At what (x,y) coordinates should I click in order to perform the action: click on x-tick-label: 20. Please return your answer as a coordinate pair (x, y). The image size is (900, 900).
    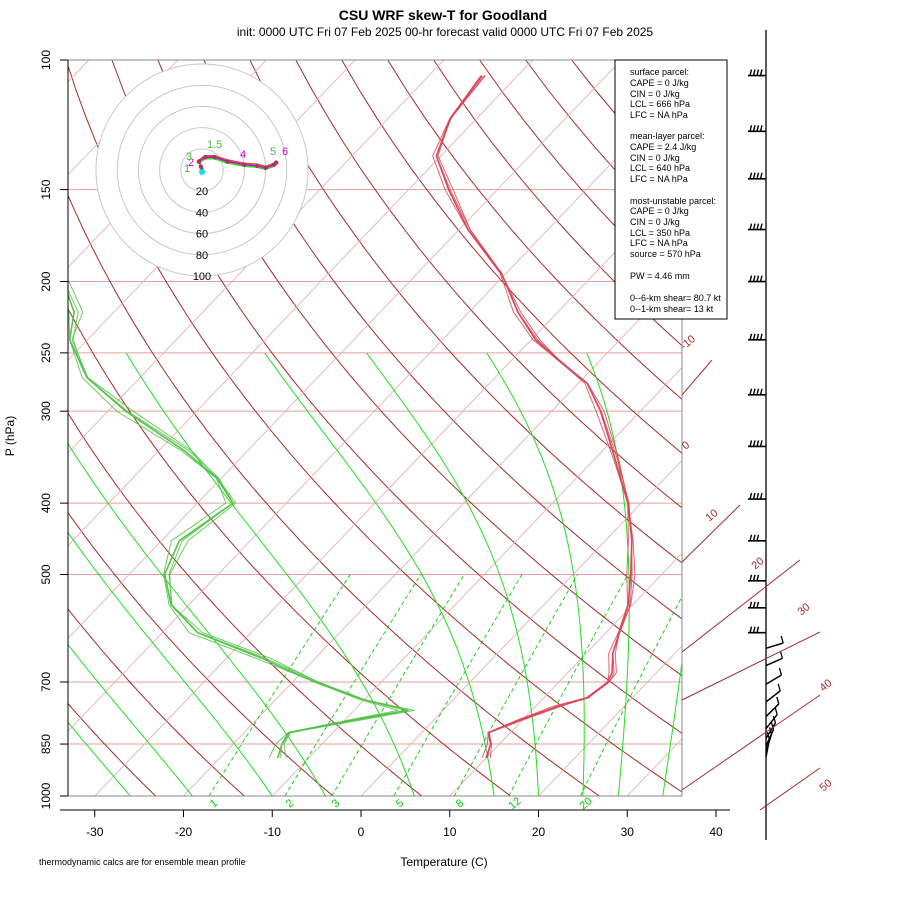
    Looking at the image, I should click on (539, 832).